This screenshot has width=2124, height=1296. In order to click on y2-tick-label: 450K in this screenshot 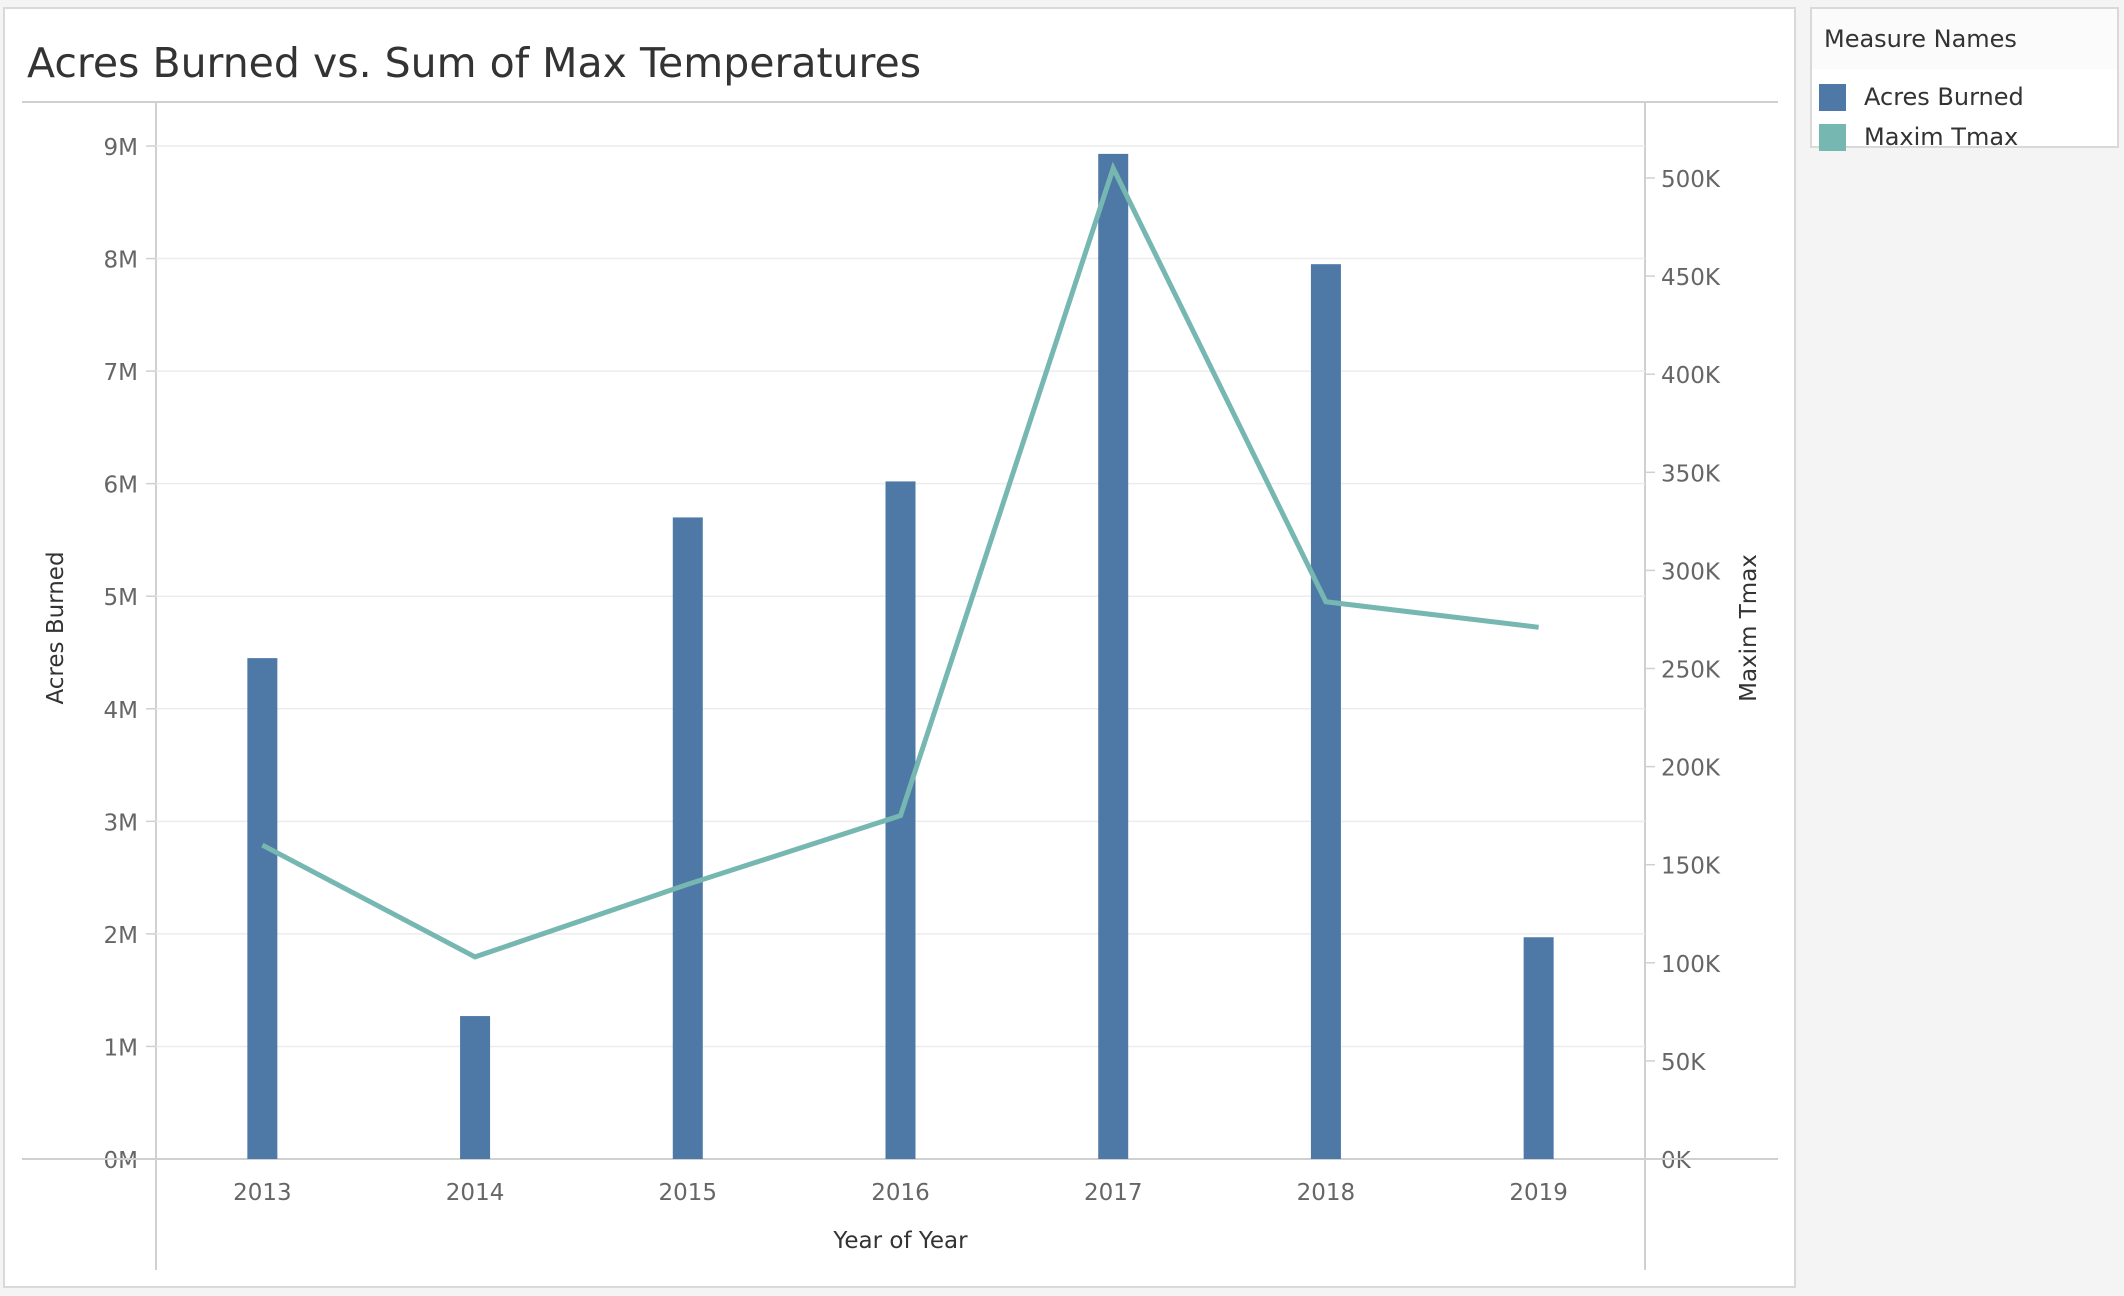, I will do `click(1691, 278)`.